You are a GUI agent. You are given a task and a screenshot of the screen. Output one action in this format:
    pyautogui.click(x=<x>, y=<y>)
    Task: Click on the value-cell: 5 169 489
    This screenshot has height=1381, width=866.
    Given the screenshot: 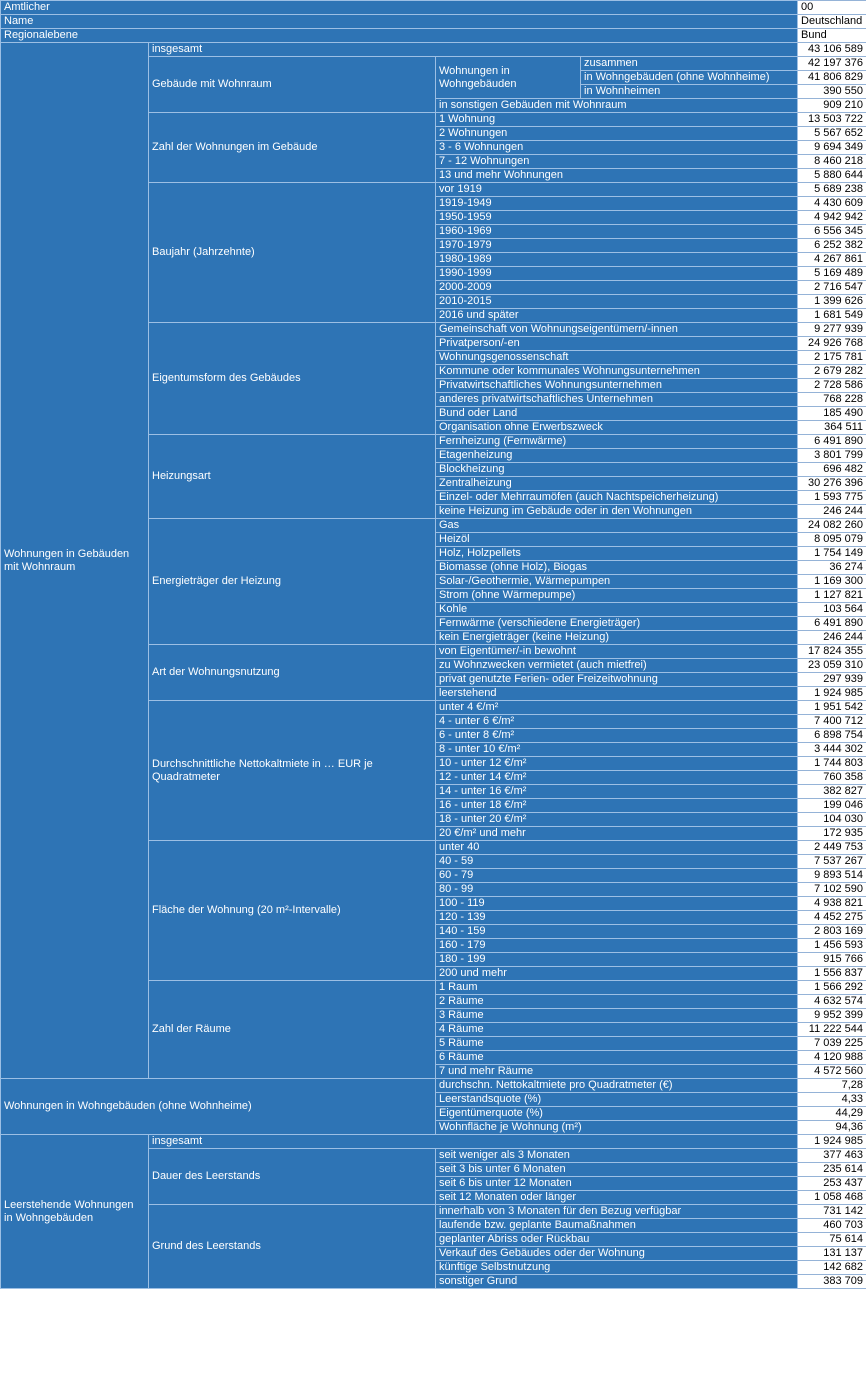 What is the action you would take?
    pyautogui.click(x=831, y=273)
    